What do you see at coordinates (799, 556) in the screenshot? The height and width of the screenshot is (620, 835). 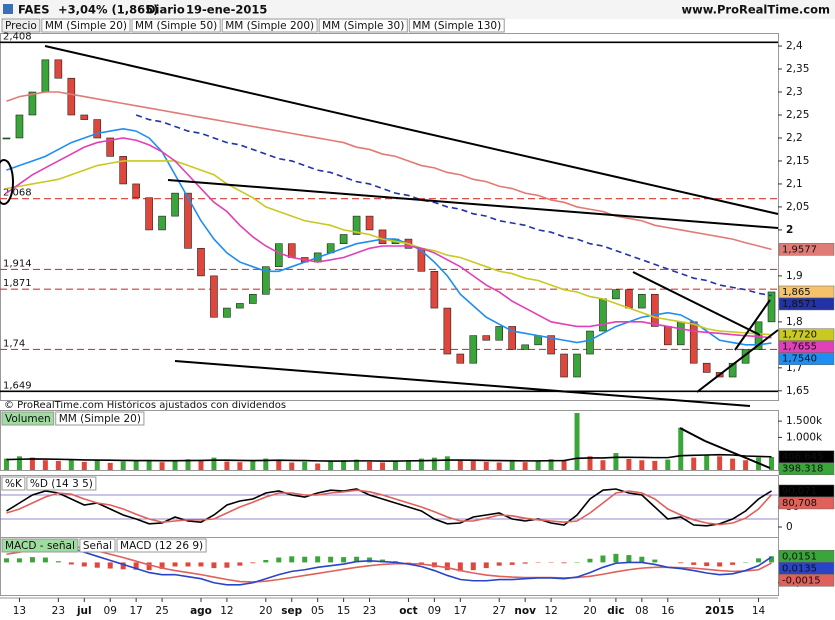 I see `last-value-label: 0,0151` at bounding box center [799, 556].